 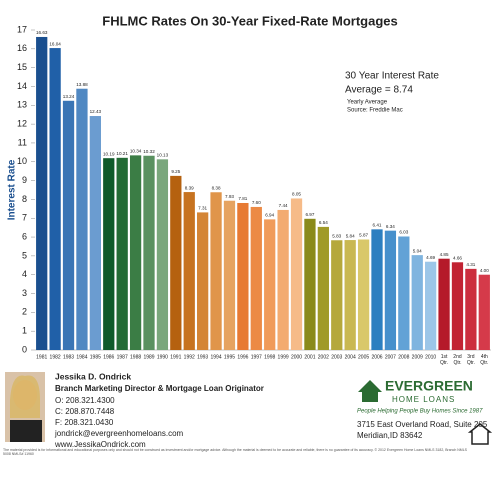 I want to click on y-tick-label: 9, so click(x=24, y=180).